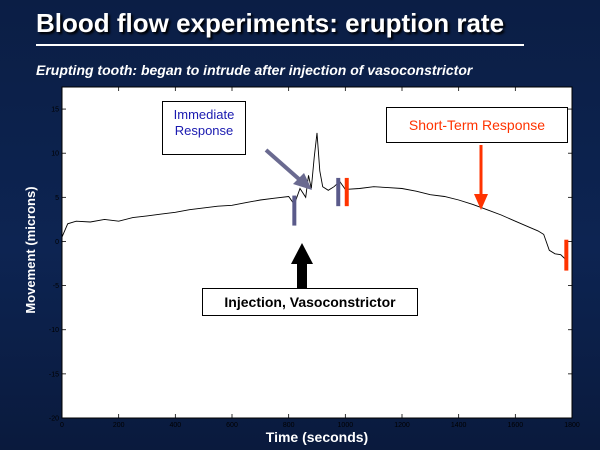 Image resolution: width=600 pixels, height=450 pixels. Describe the element at coordinates (302, 253) in the screenshot. I see `injection-arrow-head` at that location.